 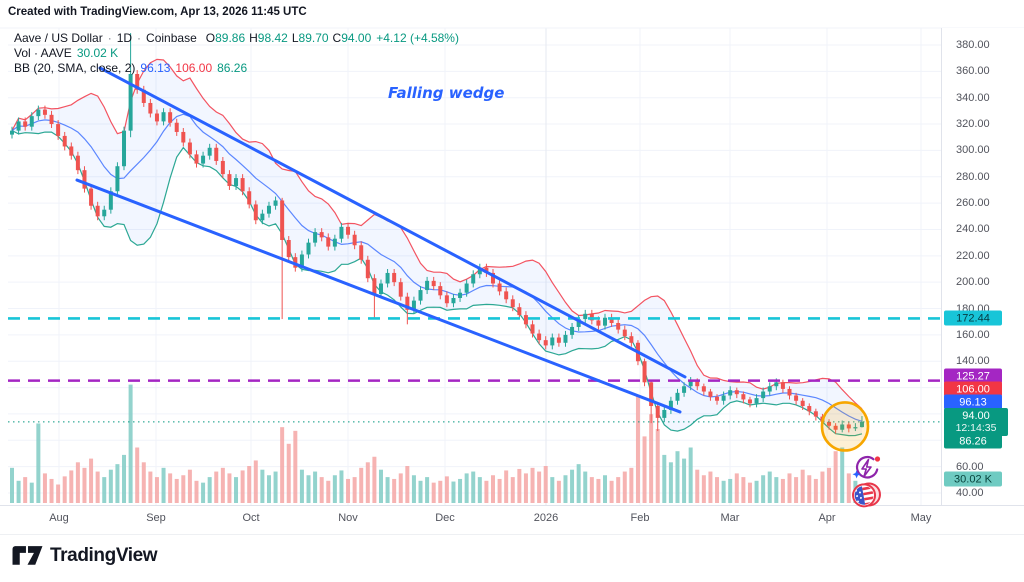 I want to click on price-axis, so click(x=982, y=280).